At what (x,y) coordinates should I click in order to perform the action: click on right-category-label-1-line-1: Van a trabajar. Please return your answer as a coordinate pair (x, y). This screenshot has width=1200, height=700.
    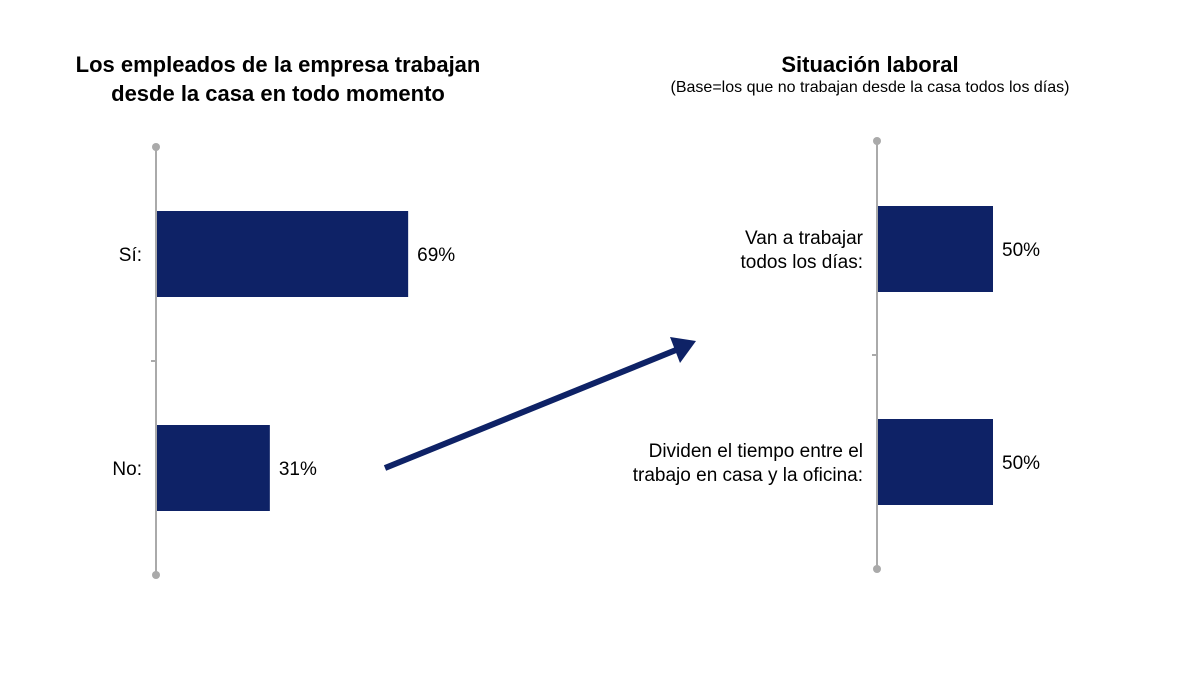
    Looking at the image, I should click on (804, 238).